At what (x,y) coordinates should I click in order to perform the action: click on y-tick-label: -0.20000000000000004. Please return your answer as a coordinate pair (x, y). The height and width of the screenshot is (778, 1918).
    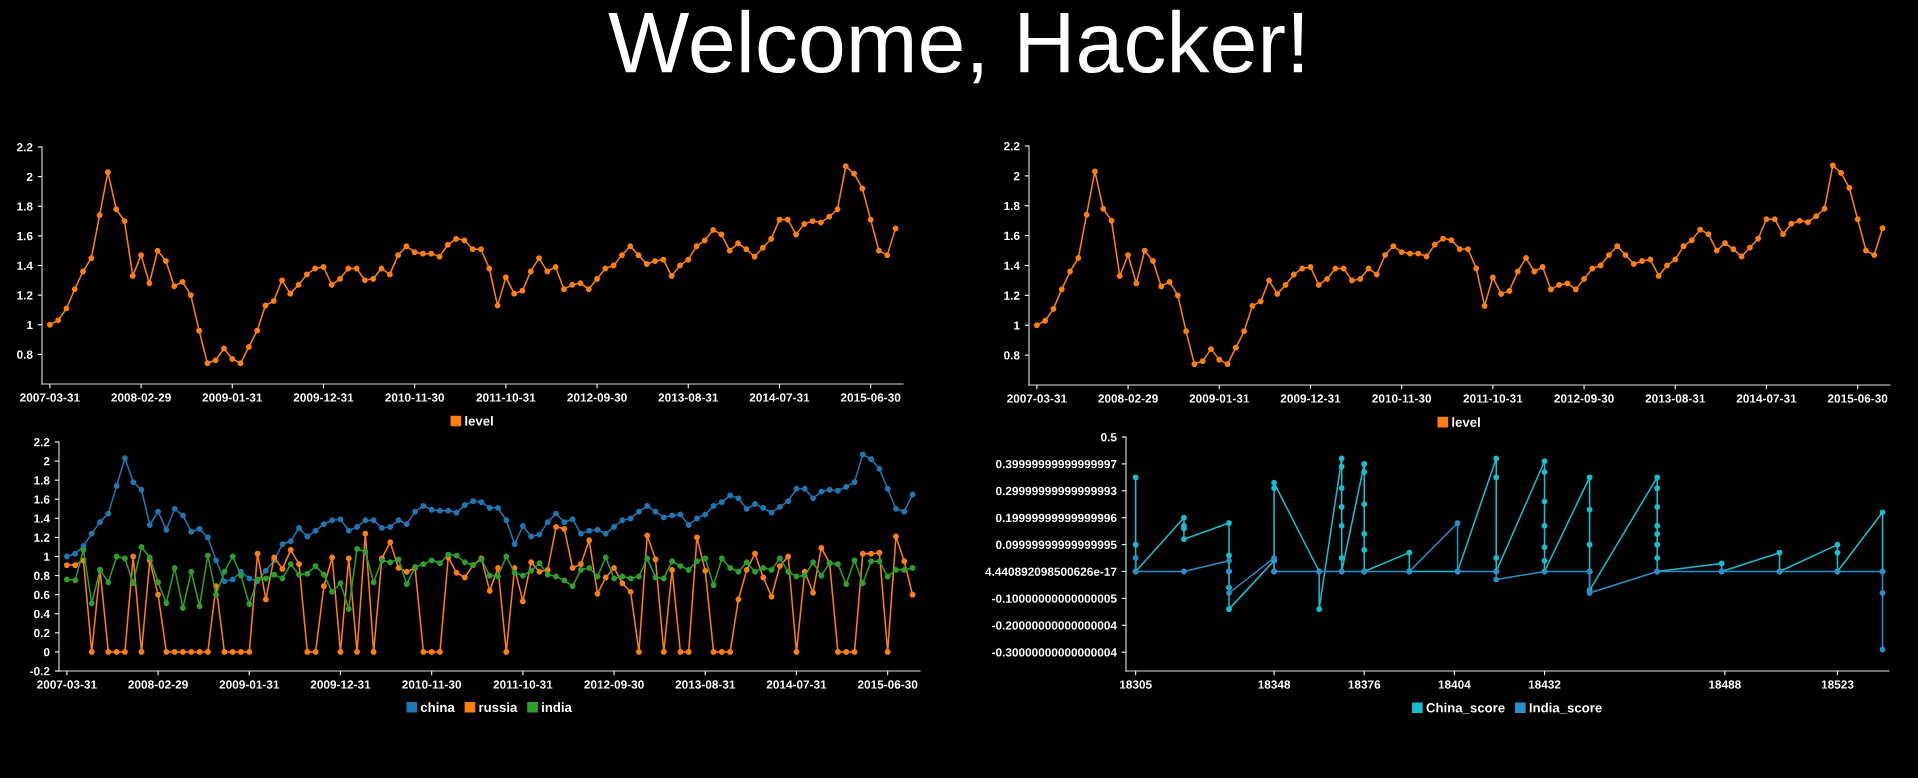
    Looking at the image, I should click on (1054, 625).